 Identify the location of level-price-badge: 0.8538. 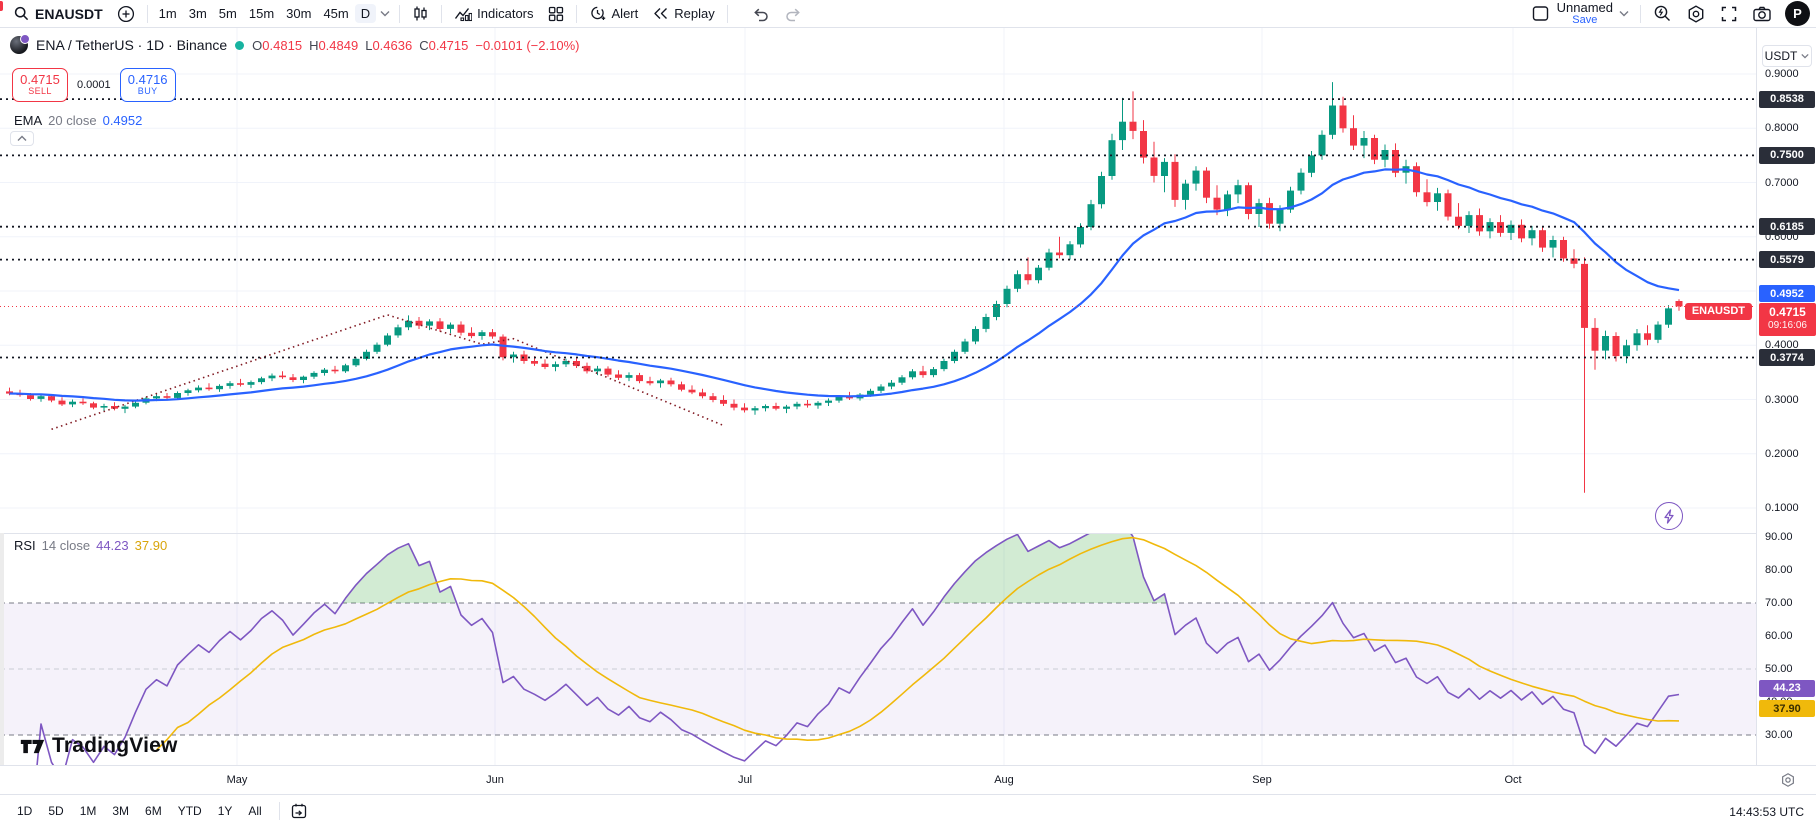
(1787, 99).